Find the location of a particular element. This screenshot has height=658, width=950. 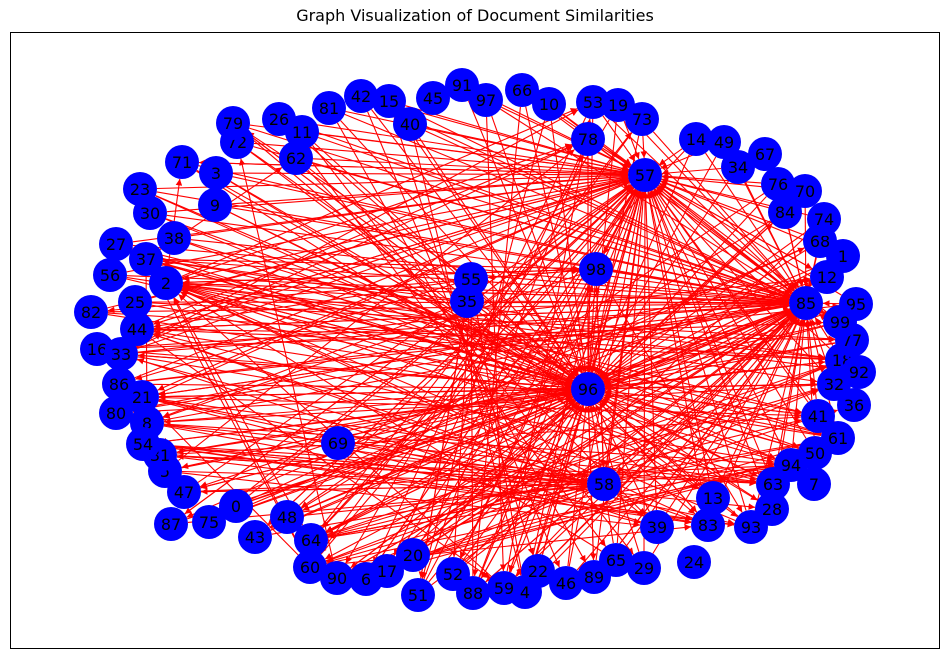

node-27: 27 is located at coordinates (116, 244).